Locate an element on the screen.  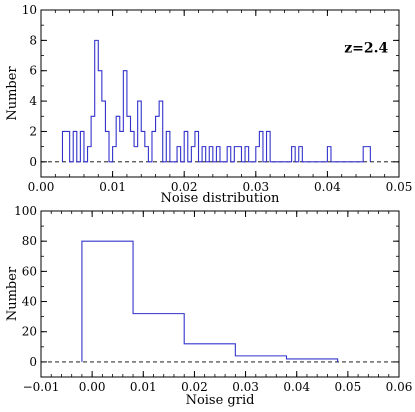
p0-x-tick-label: 0.02 is located at coordinates (184, 187).